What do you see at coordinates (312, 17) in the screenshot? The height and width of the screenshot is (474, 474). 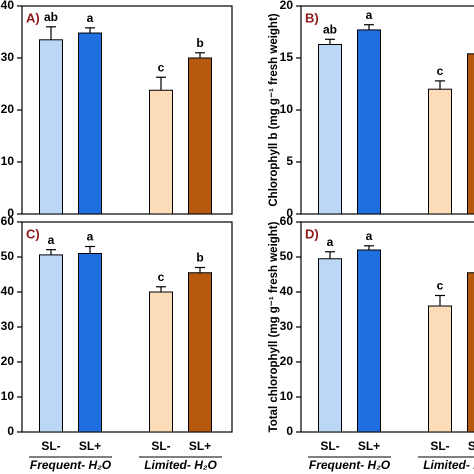 I see `panel-label: B)` at bounding box center [312, 17].